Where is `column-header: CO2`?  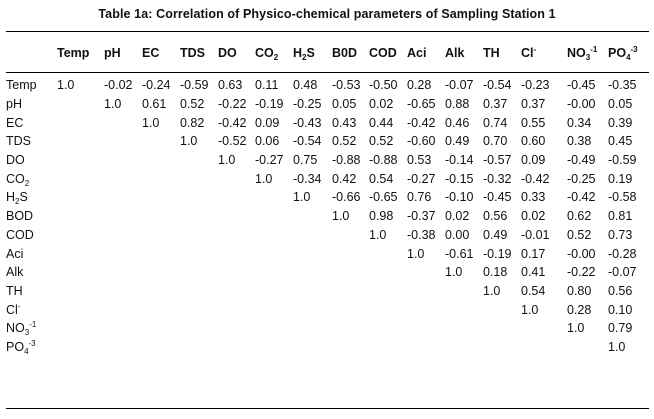 column-header: CO2 is located at coordinates (274, 52).